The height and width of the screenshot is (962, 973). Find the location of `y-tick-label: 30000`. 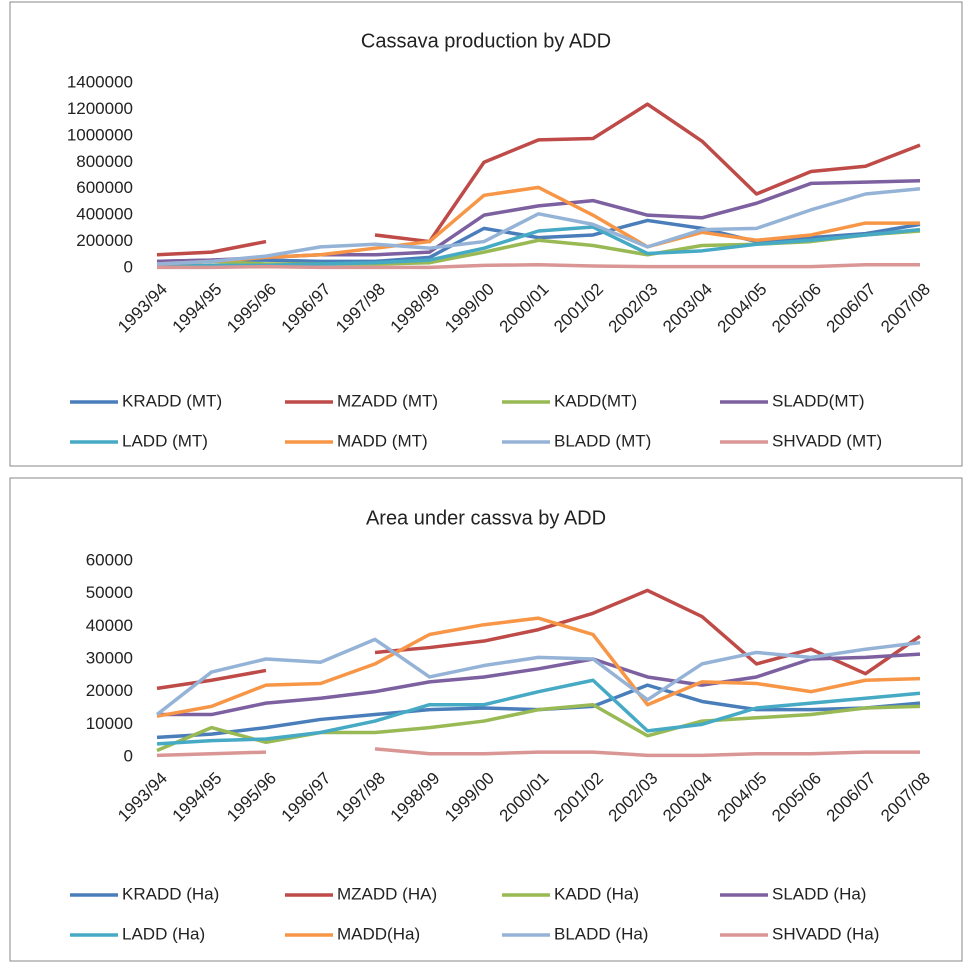

y-tick-label: 30000 is located at coordinates (109, 657).